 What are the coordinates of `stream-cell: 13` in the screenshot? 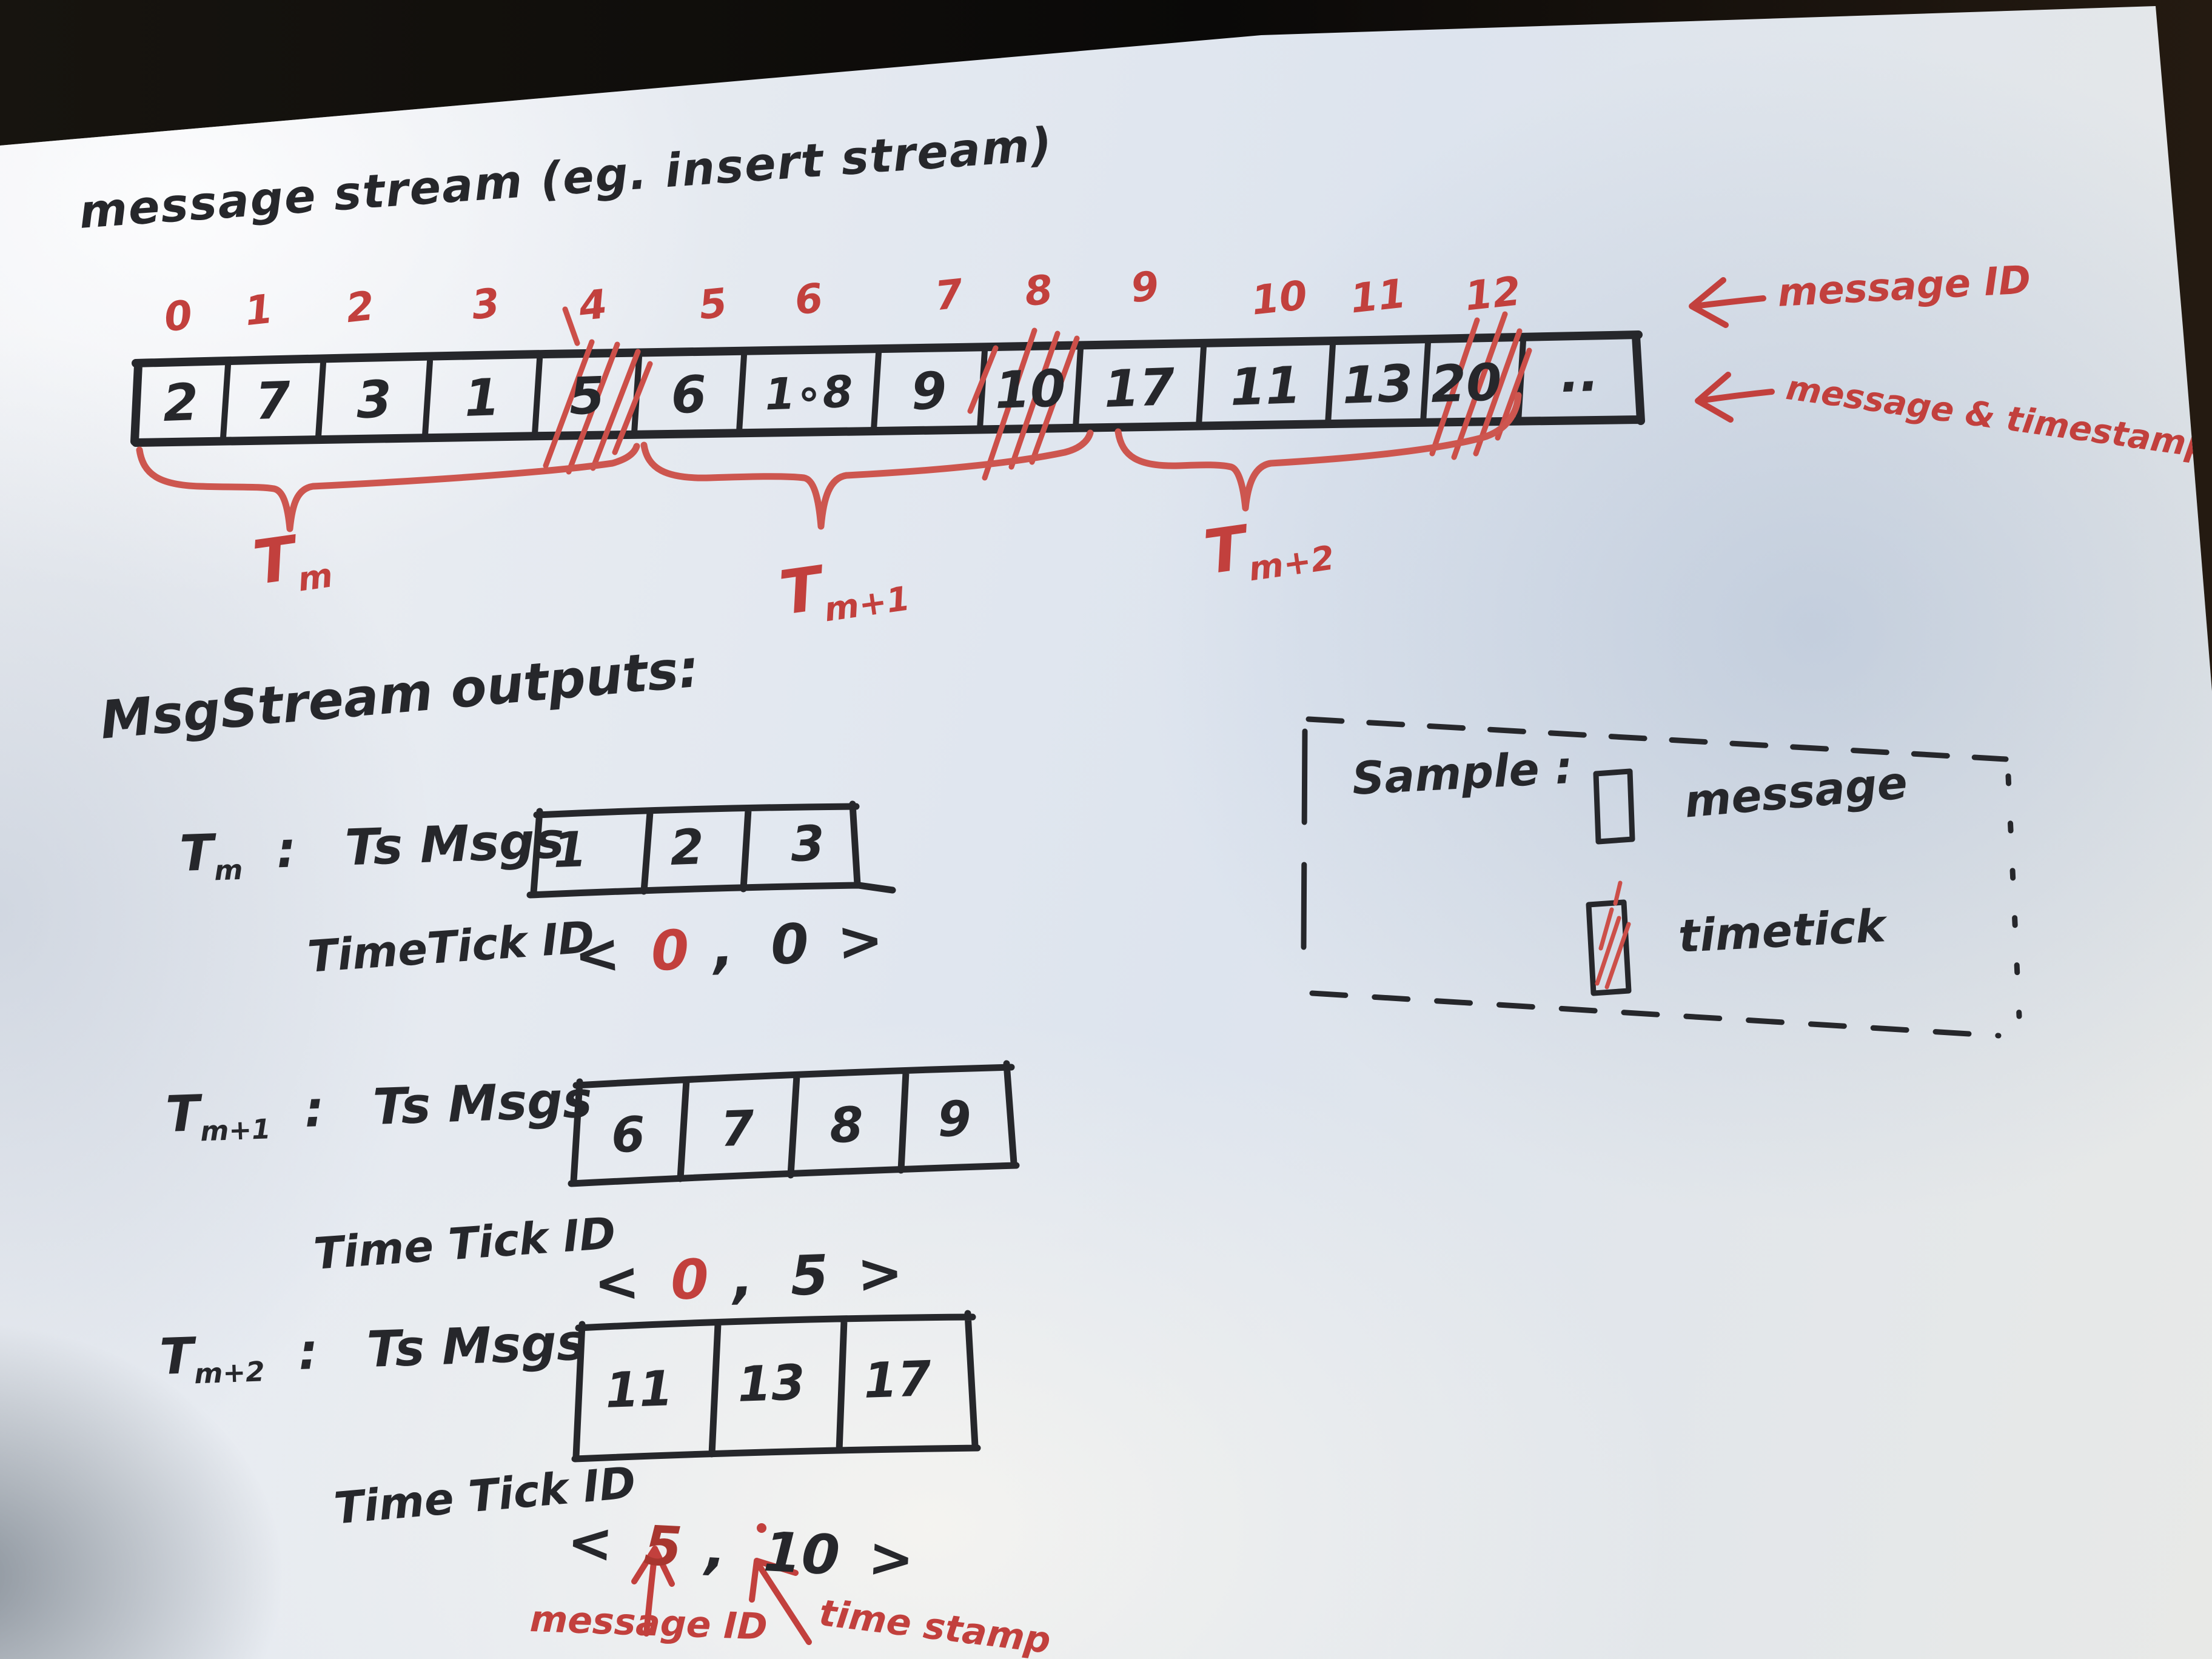 It's located at (1378, 385).